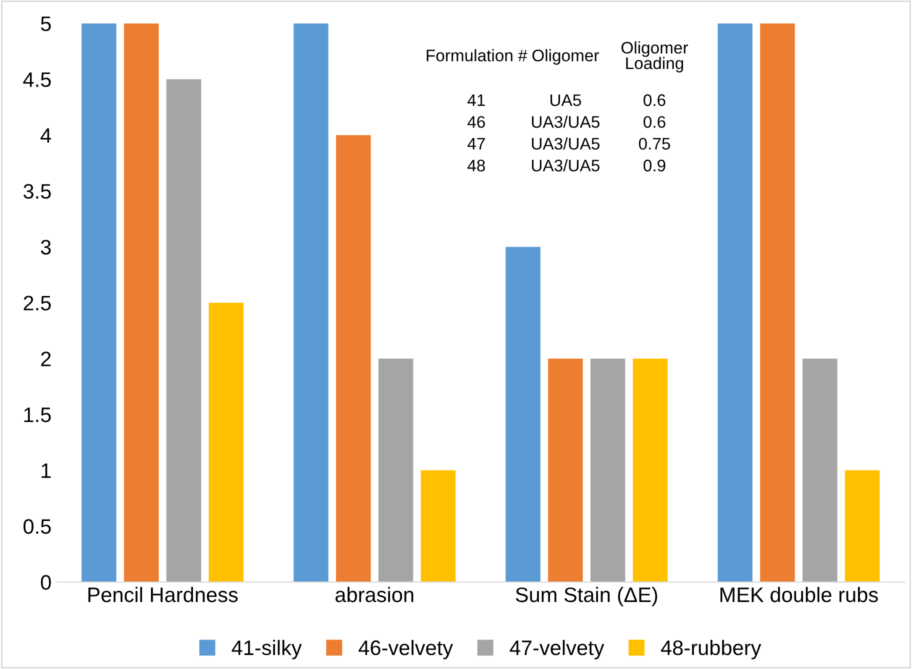 The image size is (912, 669). I want to click on y-tick-label: 5, so click(45, 24).